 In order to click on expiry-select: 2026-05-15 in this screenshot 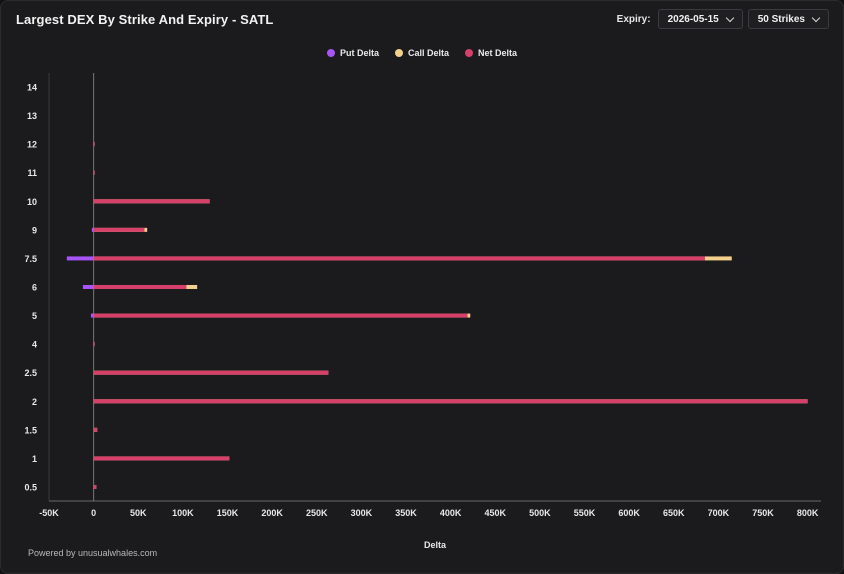, I will do `click(700, 19)`.